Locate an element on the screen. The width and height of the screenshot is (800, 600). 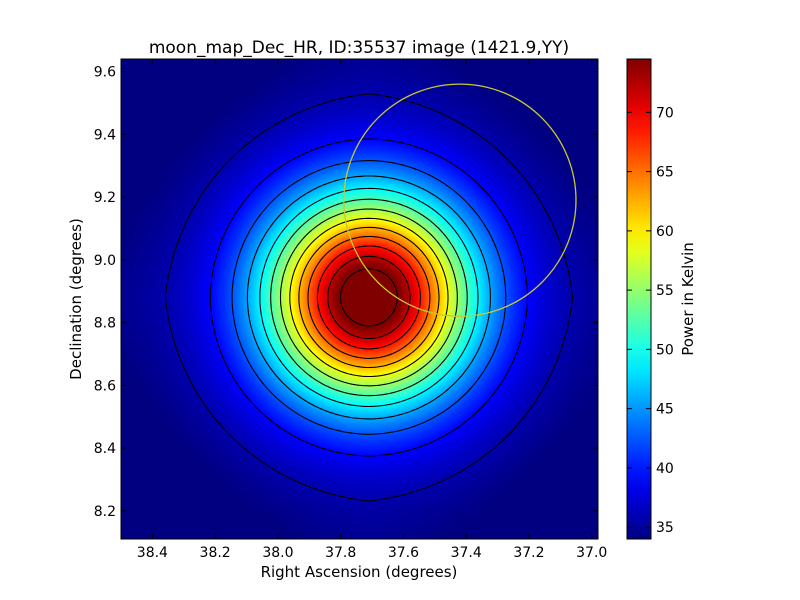
colorbar: 35 40 45 50 55 60 65 70 Power in Kelvin is located at coordinates (661, 299).